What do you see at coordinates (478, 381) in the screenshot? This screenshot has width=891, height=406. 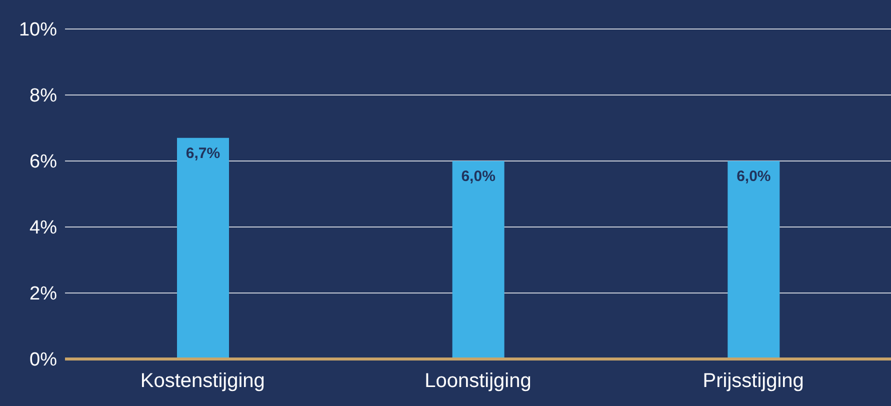 I see `x-tick-label: Loonstijging` at bounding box center [478, 381].